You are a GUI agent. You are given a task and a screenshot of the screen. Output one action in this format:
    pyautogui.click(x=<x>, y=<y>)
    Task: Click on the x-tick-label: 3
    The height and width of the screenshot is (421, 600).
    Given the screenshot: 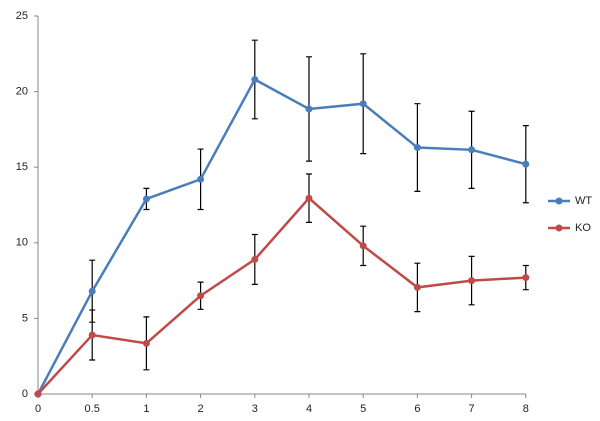 What is the action you would take?
    pyautogui.click(x=255, y=409)
    